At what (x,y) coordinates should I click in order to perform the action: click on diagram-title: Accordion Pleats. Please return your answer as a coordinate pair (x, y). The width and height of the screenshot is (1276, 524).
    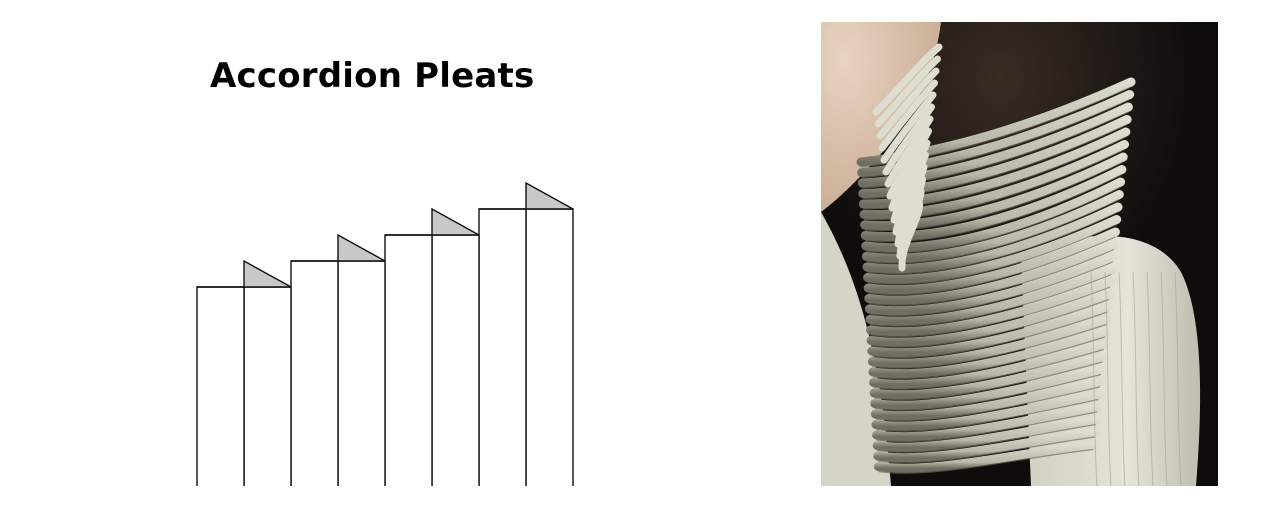
    Looking at the image, I should click on (372, 76).